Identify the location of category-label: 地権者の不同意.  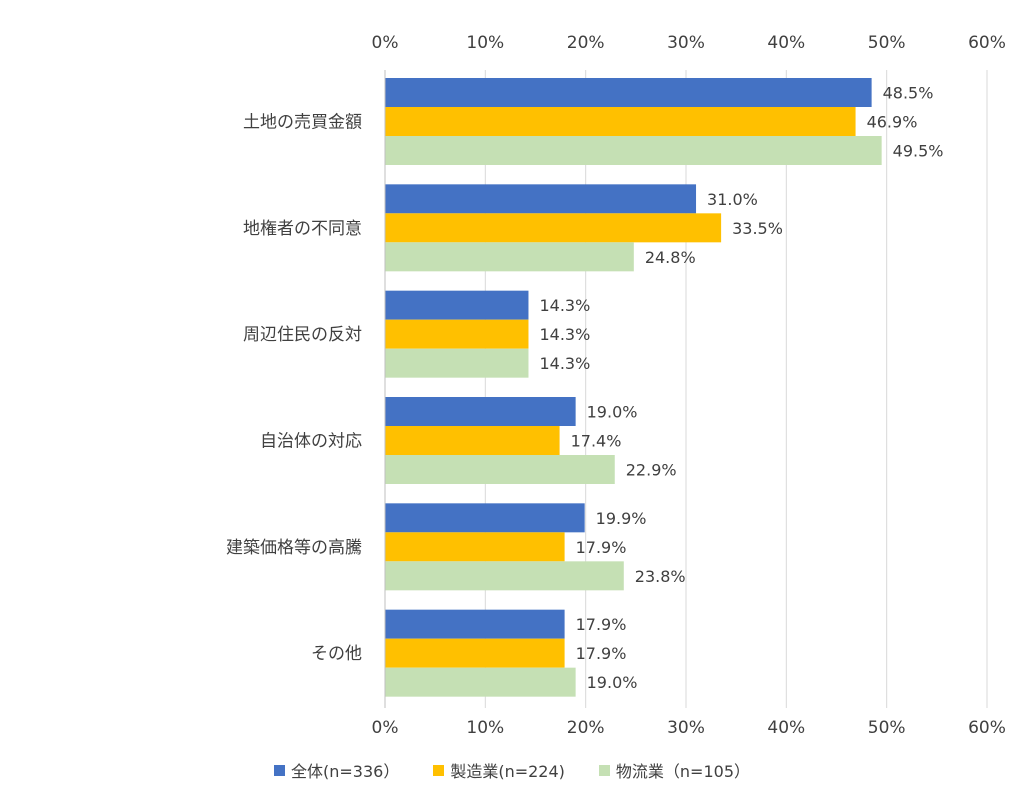
(302, 229).